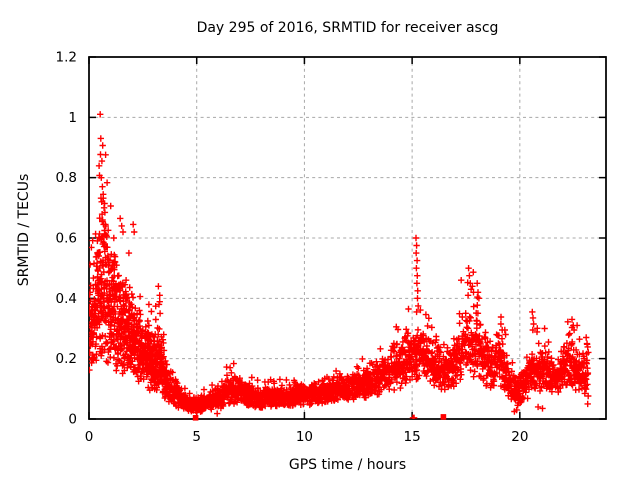  What do you see at coordinates (66, 239) in the screenshot?
I see `y-tick-label: 0.6` at bounding box center [66, 239].